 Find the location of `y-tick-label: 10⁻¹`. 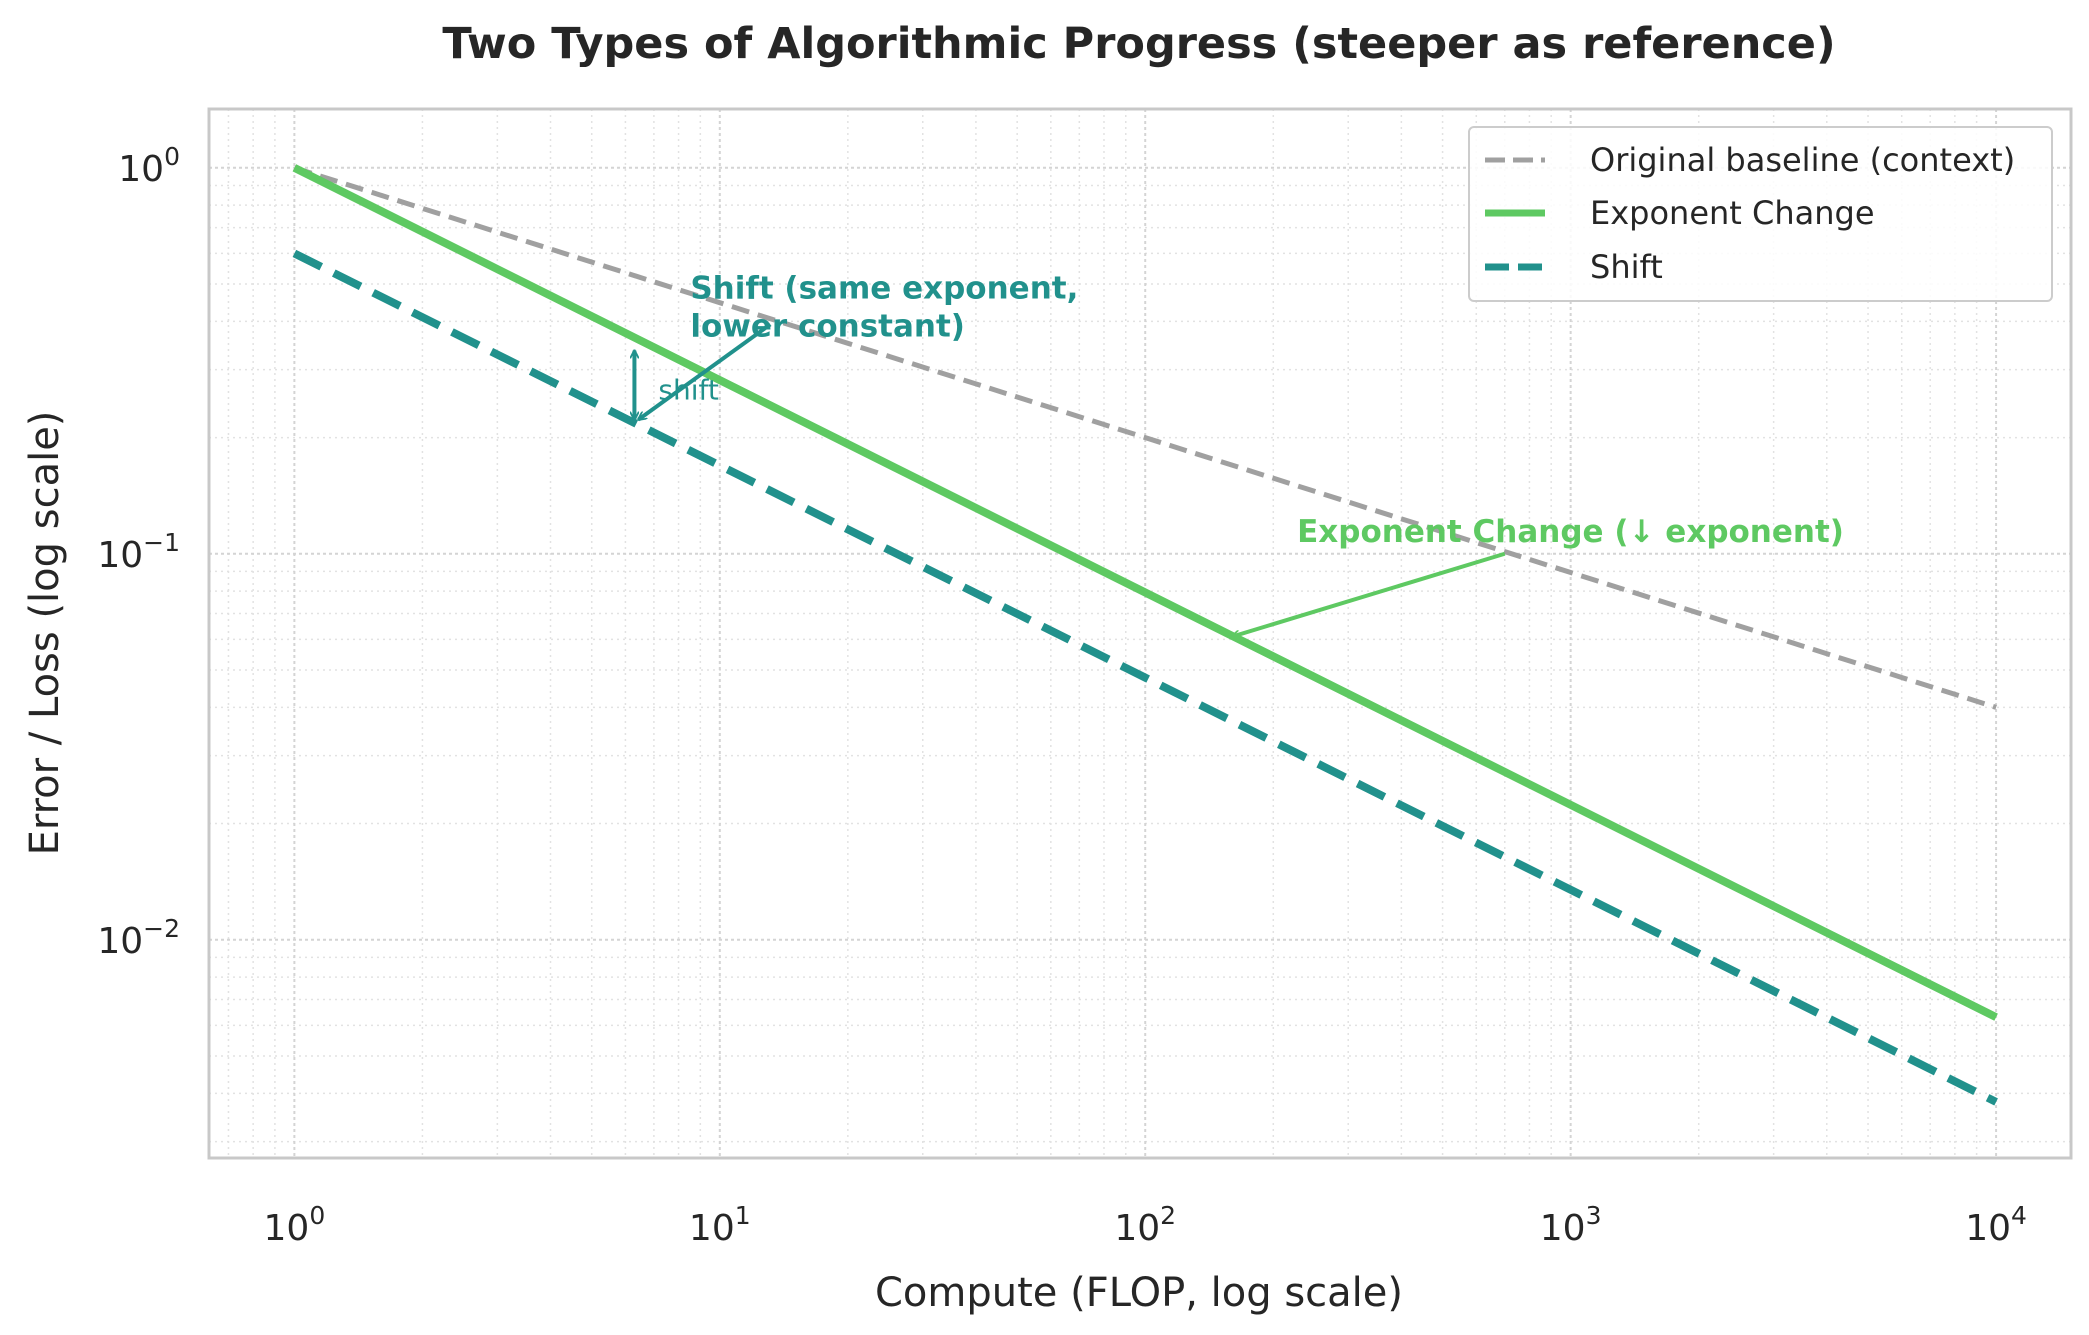

y-tick-label: 10⁻¹ is located at coordinates (138, 552).